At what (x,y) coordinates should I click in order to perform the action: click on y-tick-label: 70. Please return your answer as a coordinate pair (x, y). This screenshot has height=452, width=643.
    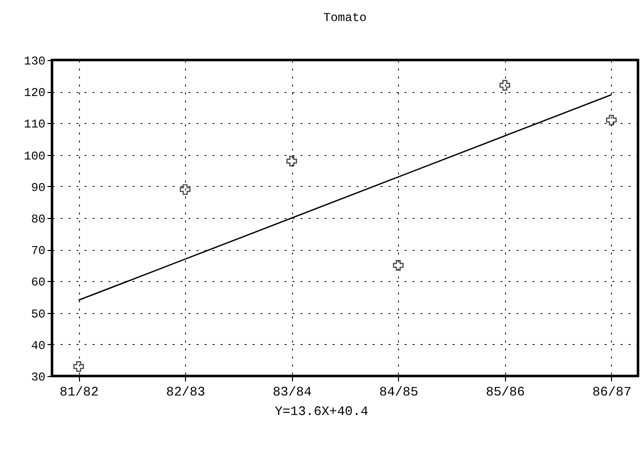
    Looking at the image, I should click on (38, 251).